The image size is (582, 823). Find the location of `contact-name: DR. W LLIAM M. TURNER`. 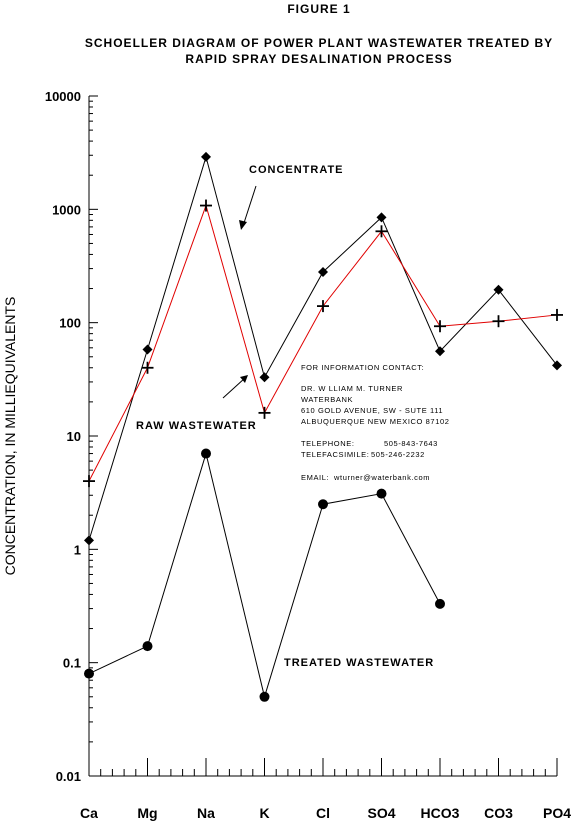

contact-name: DR. W LLIAM M. TURNER is located at coordinates (352, 388).